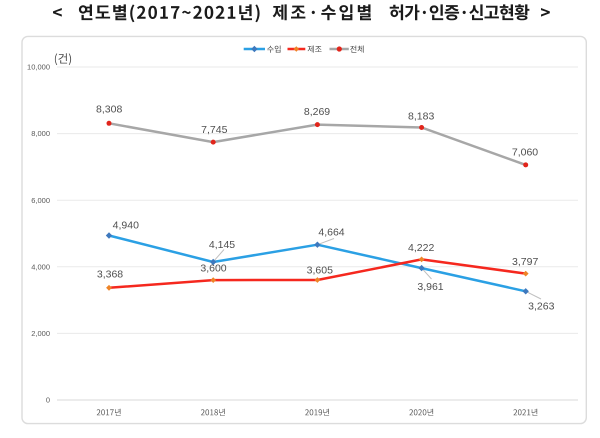 This screenshot has width=600, height=438. Describe the element at coordinates (48, 400) in the screenshot. I see `svg-text: 0` at that location.